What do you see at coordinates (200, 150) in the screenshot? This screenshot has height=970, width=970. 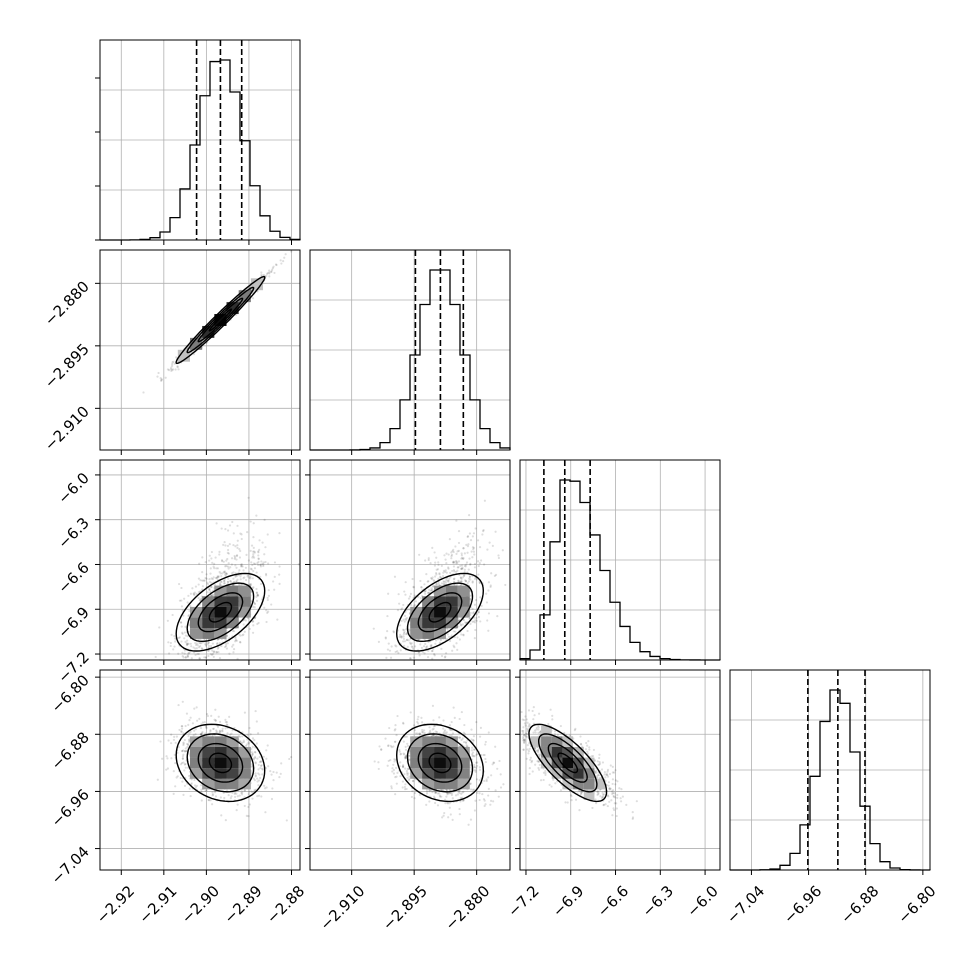 I see `histogram-step` at bounding box center [200, 150].